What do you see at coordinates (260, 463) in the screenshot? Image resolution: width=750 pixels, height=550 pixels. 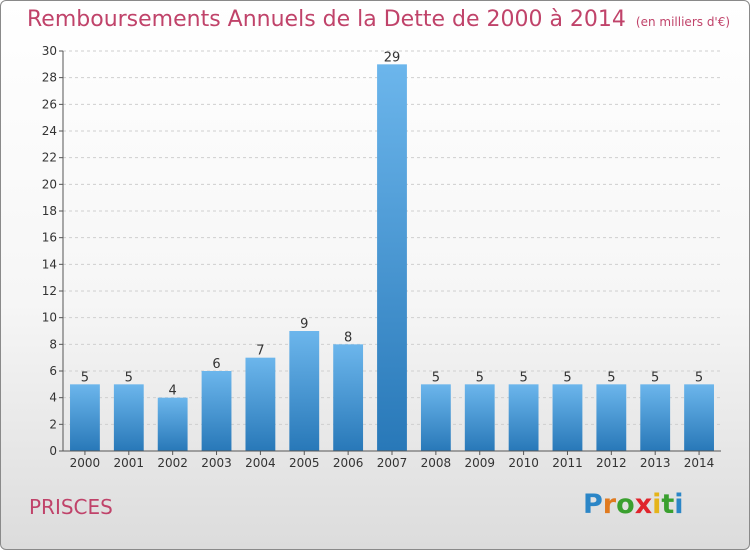 I see `x-tick-label: 2004` at bounding box center [260, 463].